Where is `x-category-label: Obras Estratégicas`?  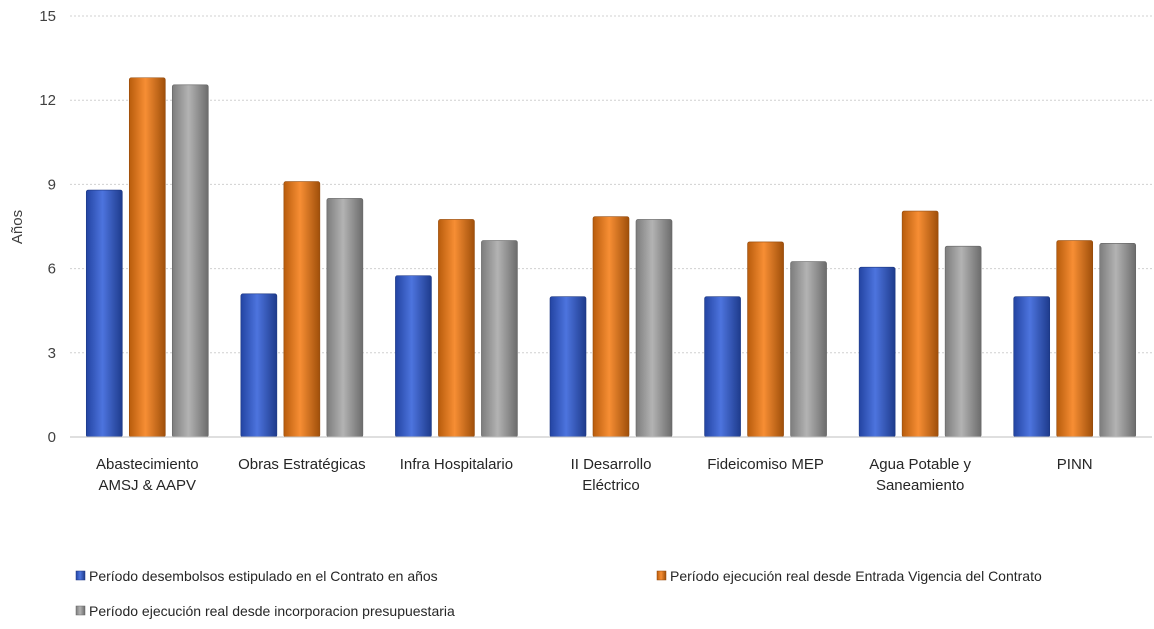
x-category-label: Obras Estratégicas is located at coordinates (302, 464).